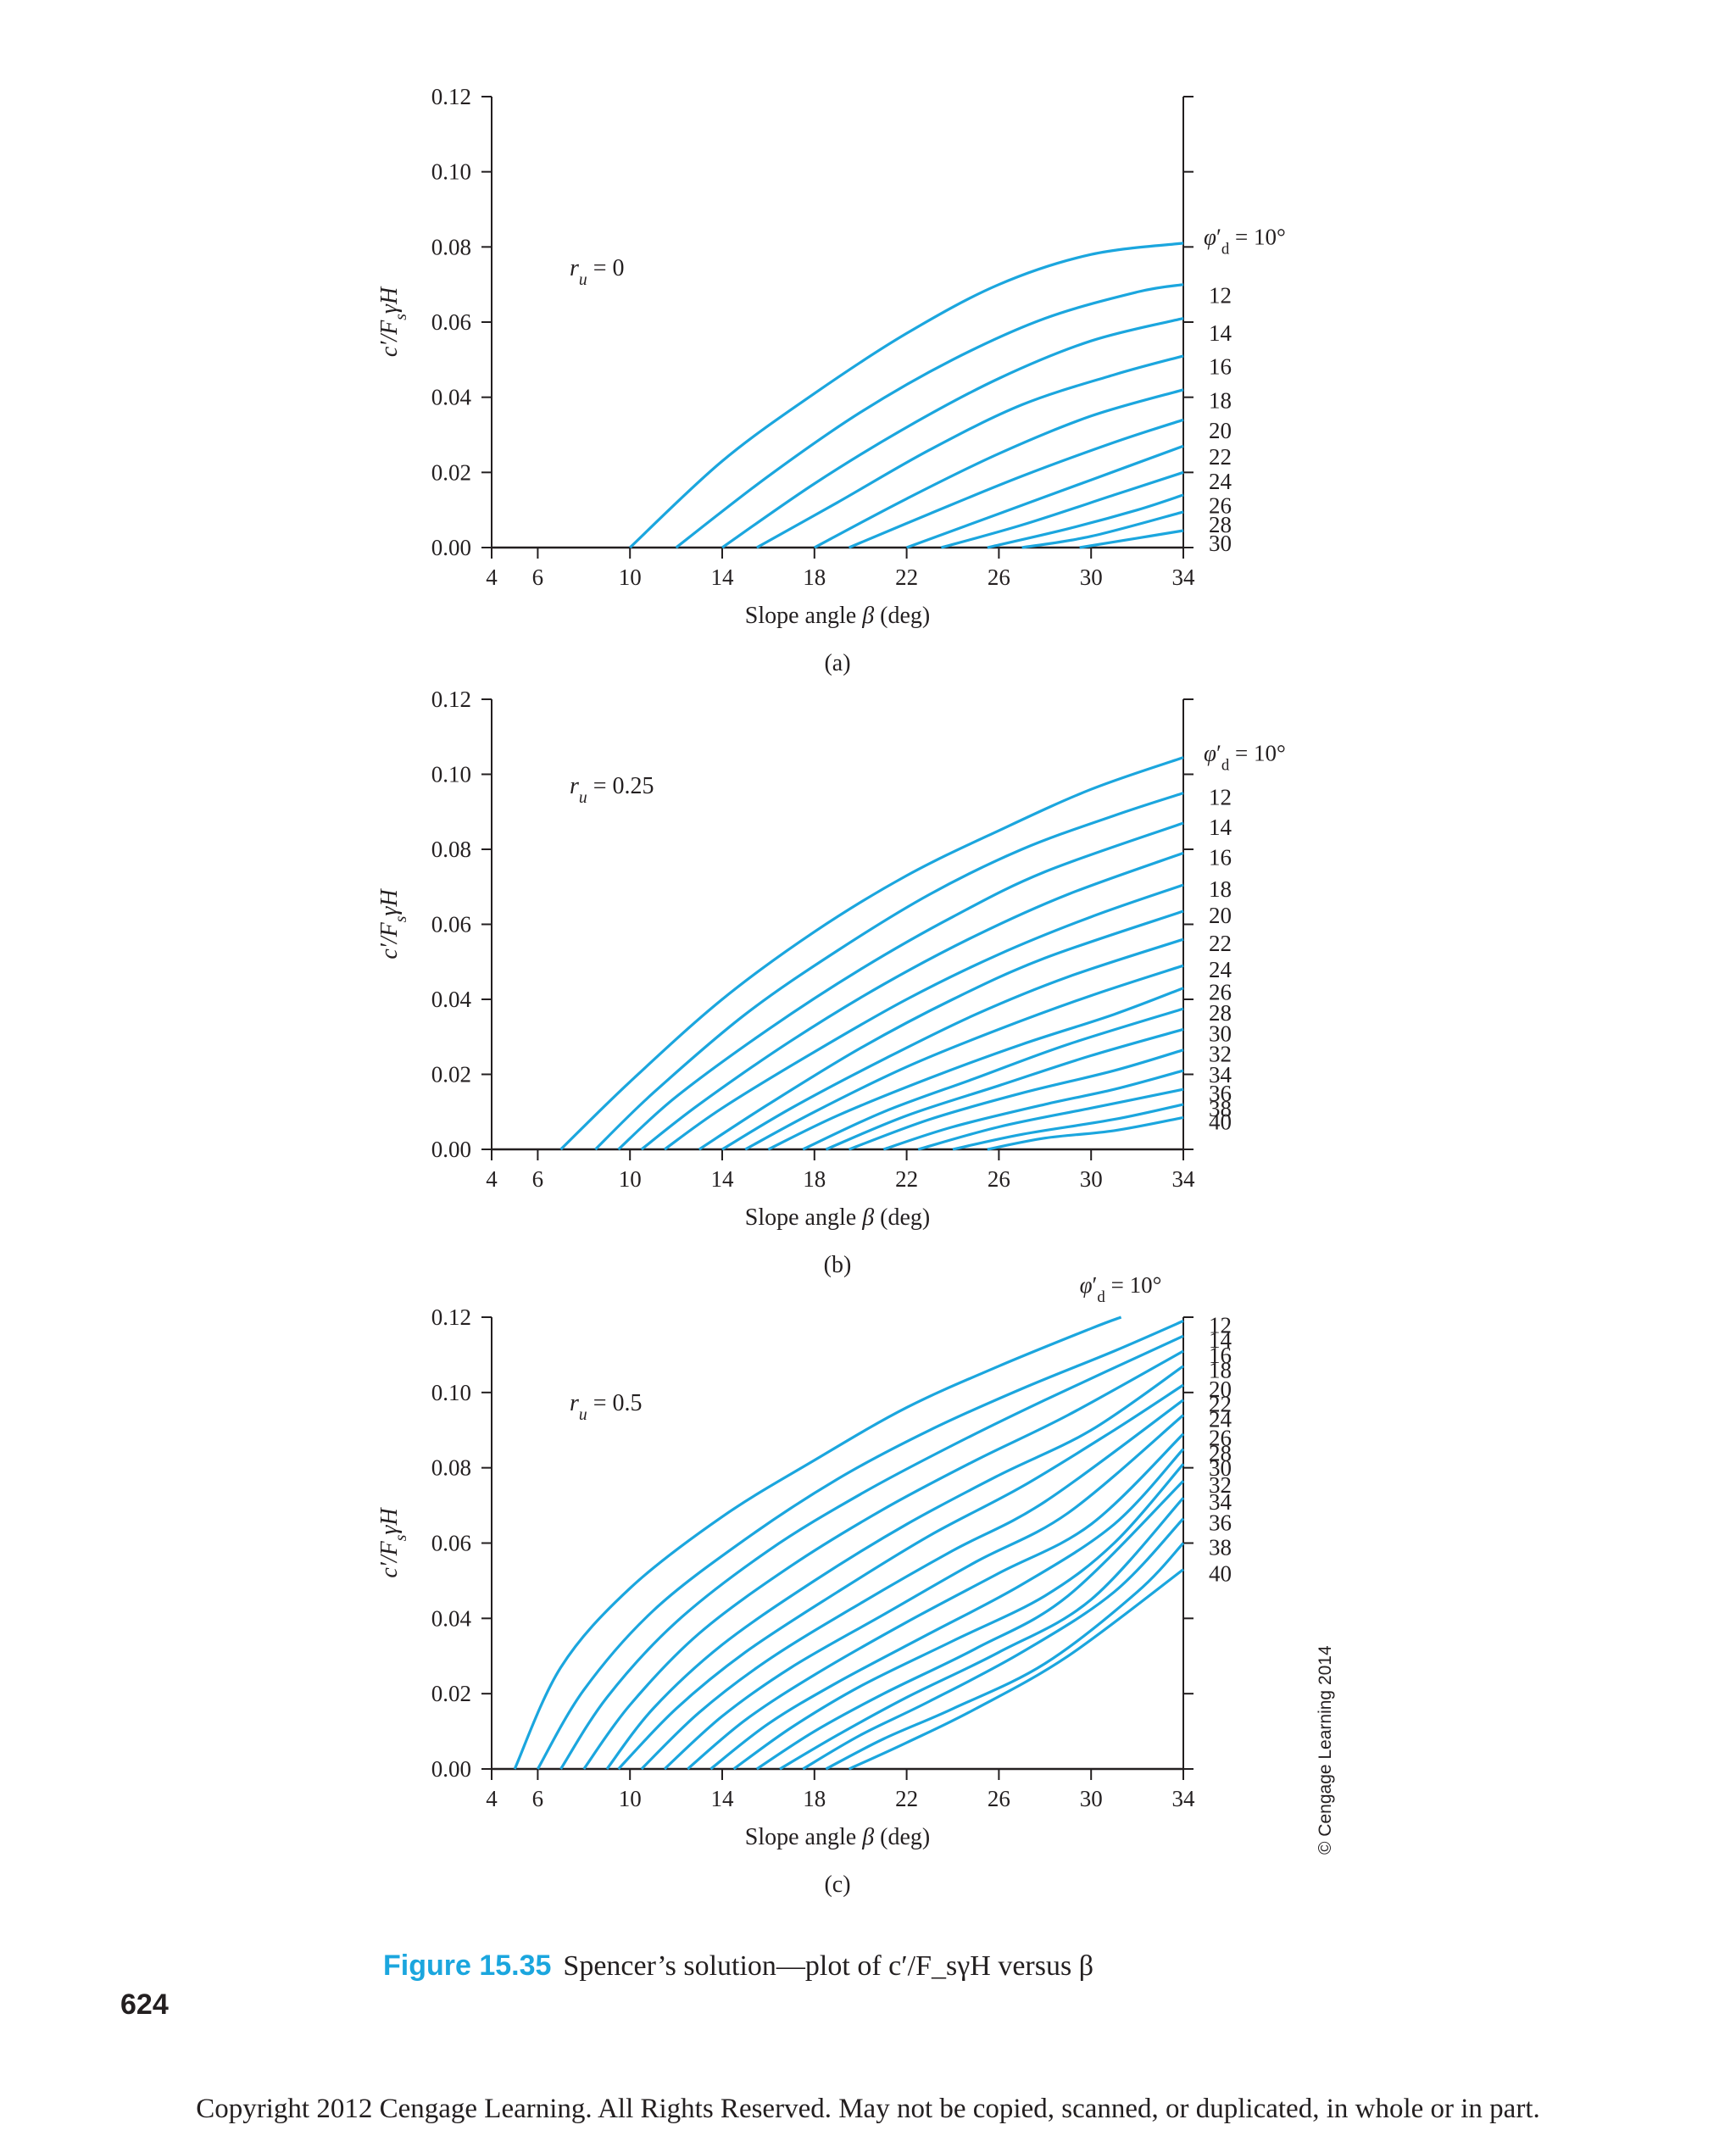 This screenshot has width=1736, height=2147. What do you see at coordinates (814, 577) in the screenshot?
I see `x-tick-label: 18` at bounding box center [814, 577].